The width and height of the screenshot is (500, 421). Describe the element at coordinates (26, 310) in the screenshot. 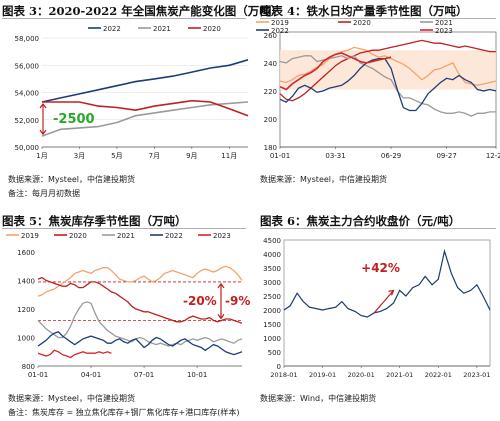

I see `chart5-ytick-label-2: 1200` at that location.